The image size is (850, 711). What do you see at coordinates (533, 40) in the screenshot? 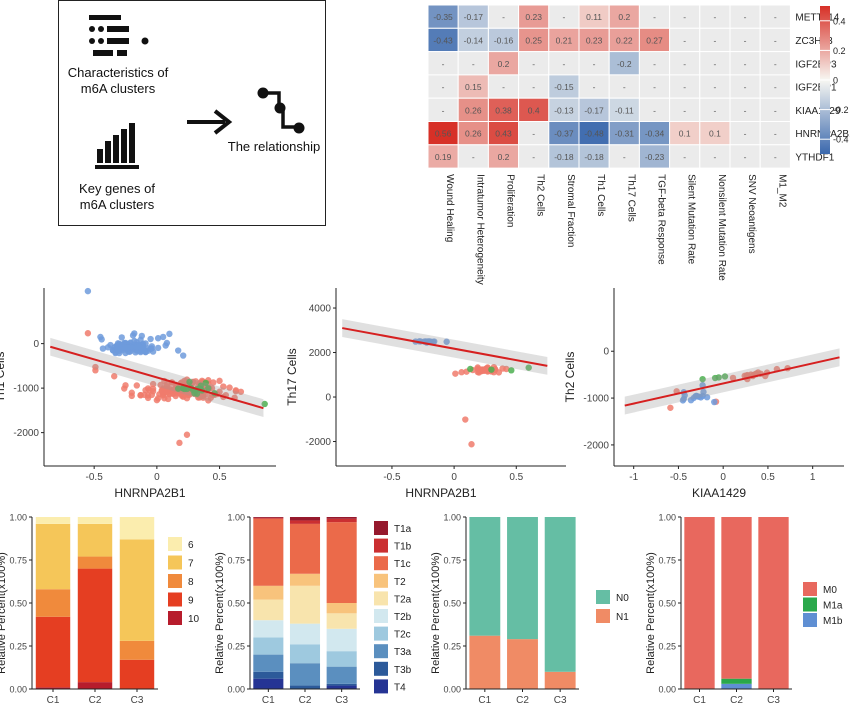
I see `heatmap-cell-label: 0.25` at bounding box center [533, 40].